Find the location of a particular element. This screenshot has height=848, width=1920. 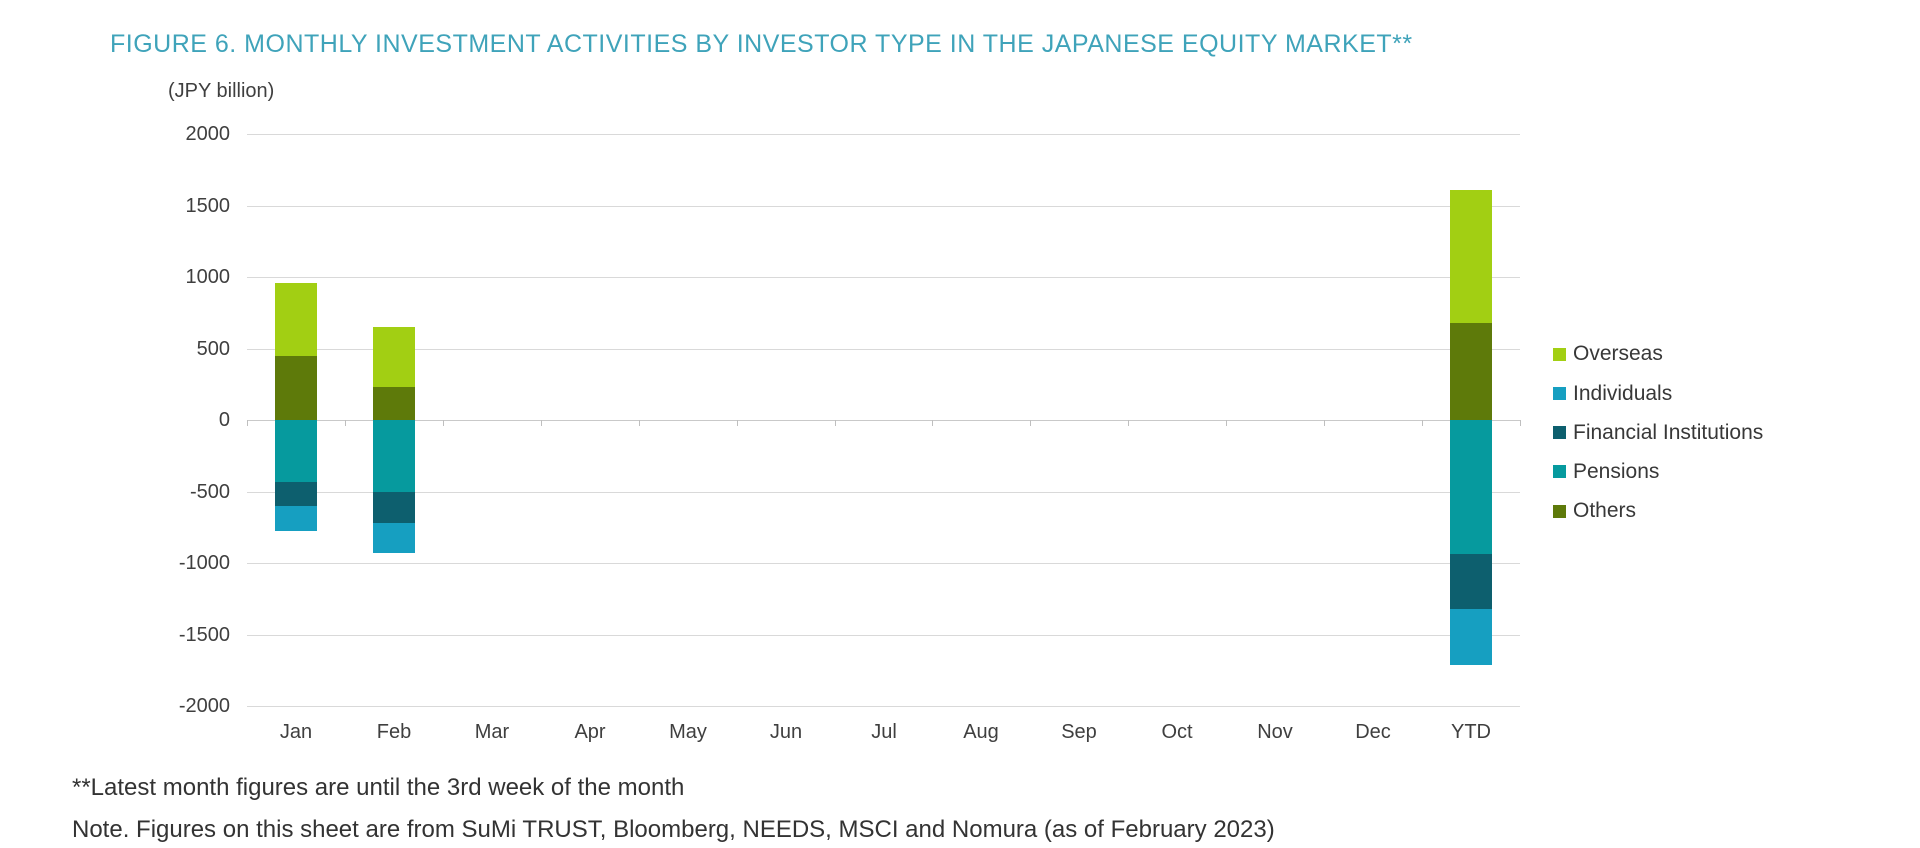

legend-item-individuals: Individuals is located at coordinates (1613, 393).